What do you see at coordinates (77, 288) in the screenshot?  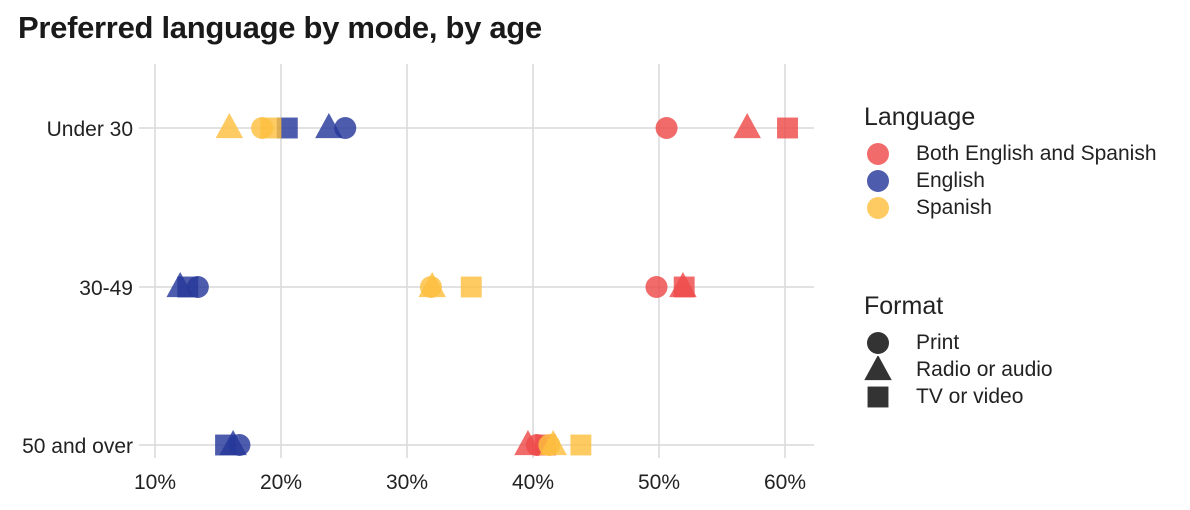 I see `y-axis-labels: Under 30 30-49 50 and over` at bounding box center [77, 288].